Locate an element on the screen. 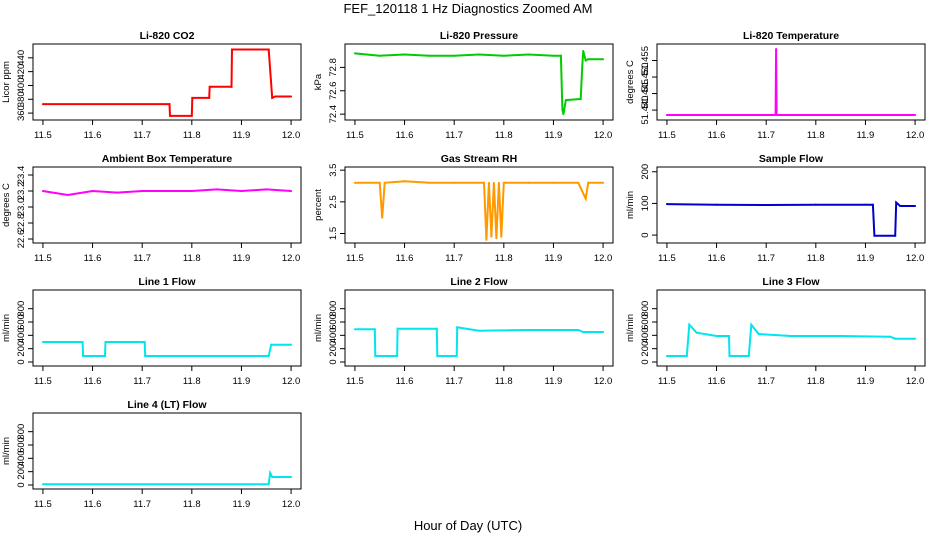 This screenshot has height=540, width=936. panel-title: Line 1 Flow is located at coordinates (167, 282).